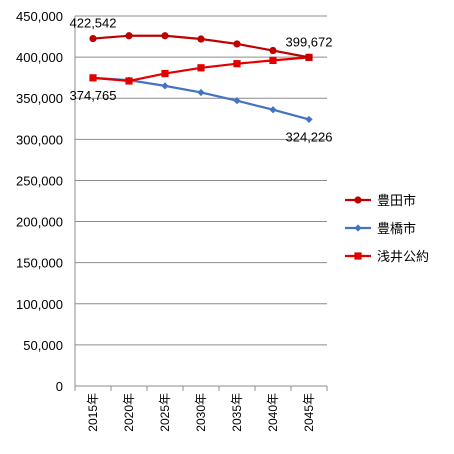 This screenshot has width=454, height=454. Describe the element at coordinates (39, 304) in the screenshot. I see `y-tick-label: 100,000` at that location.